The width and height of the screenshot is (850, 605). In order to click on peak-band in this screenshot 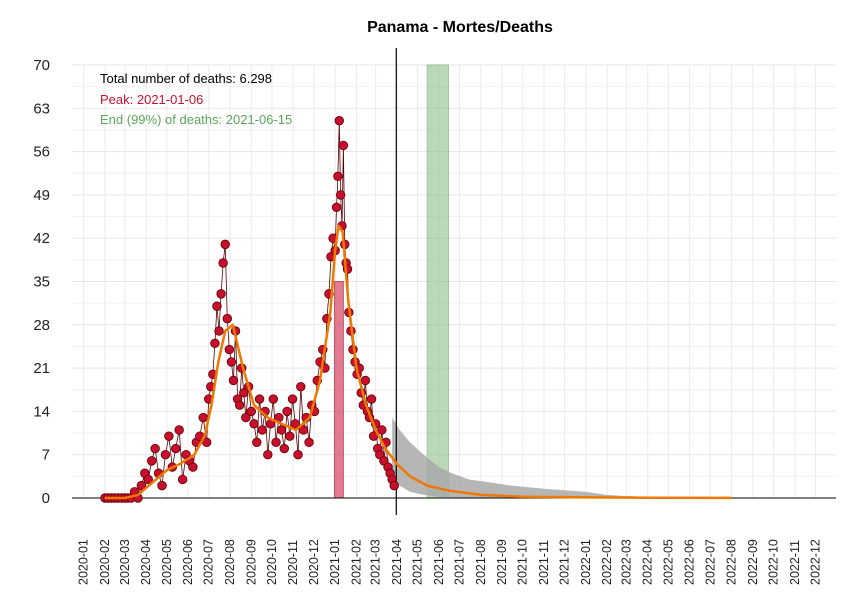, I will do `click(338, 390)`.